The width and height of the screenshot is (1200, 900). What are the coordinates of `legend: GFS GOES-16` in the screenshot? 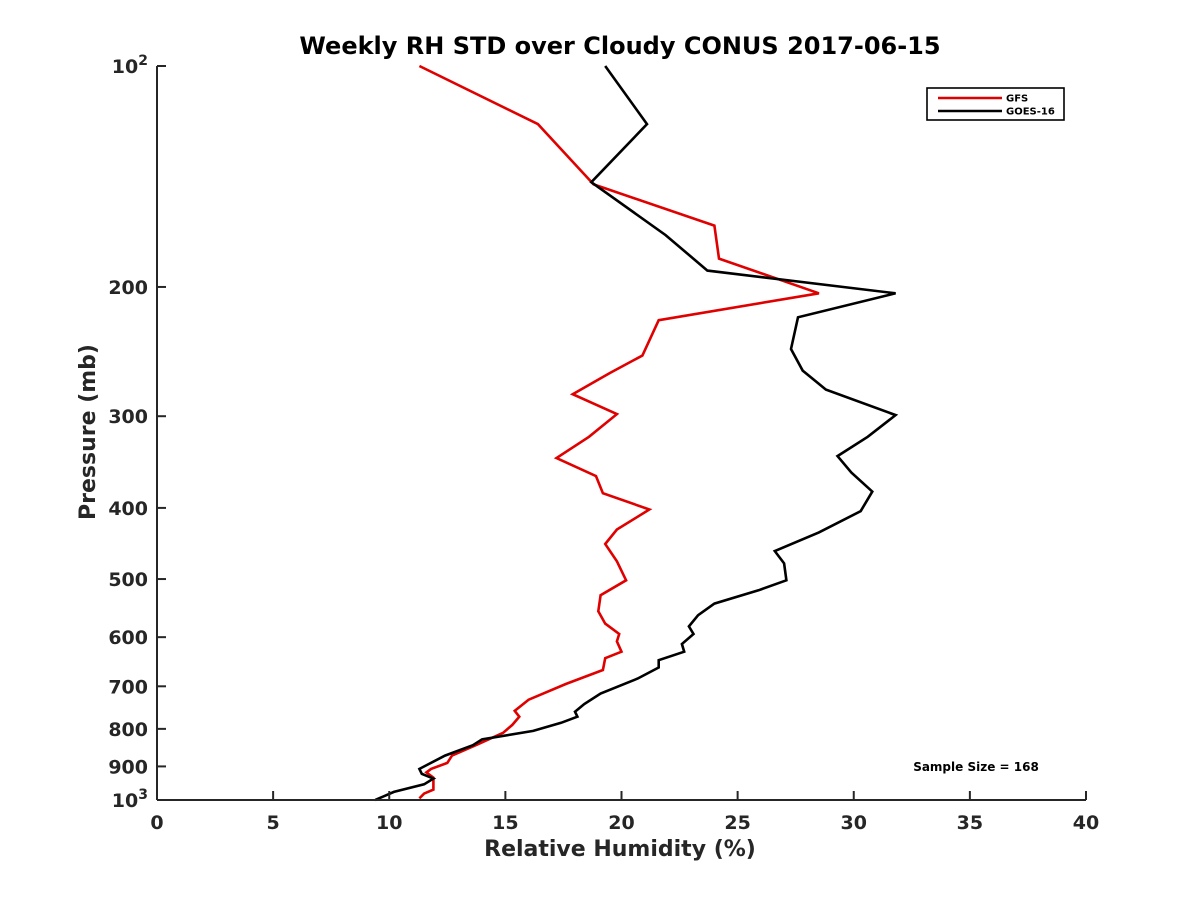 It's located at (995, 104).